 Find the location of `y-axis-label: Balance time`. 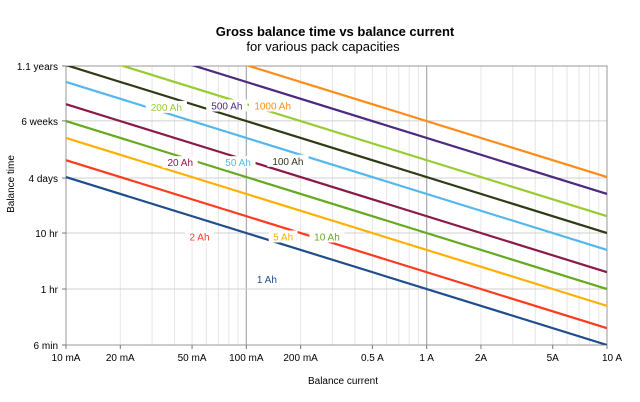

y-axis-label: Balance time is located at coordinates (11, 184).